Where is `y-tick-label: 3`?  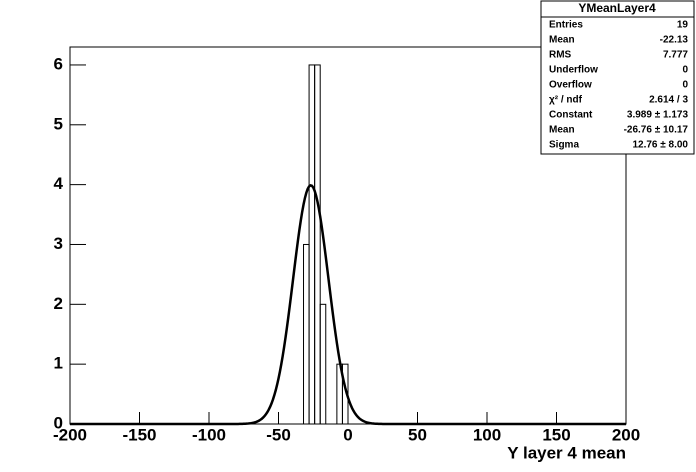 y-tick-label: 3 is located at coordinates (58, 243).